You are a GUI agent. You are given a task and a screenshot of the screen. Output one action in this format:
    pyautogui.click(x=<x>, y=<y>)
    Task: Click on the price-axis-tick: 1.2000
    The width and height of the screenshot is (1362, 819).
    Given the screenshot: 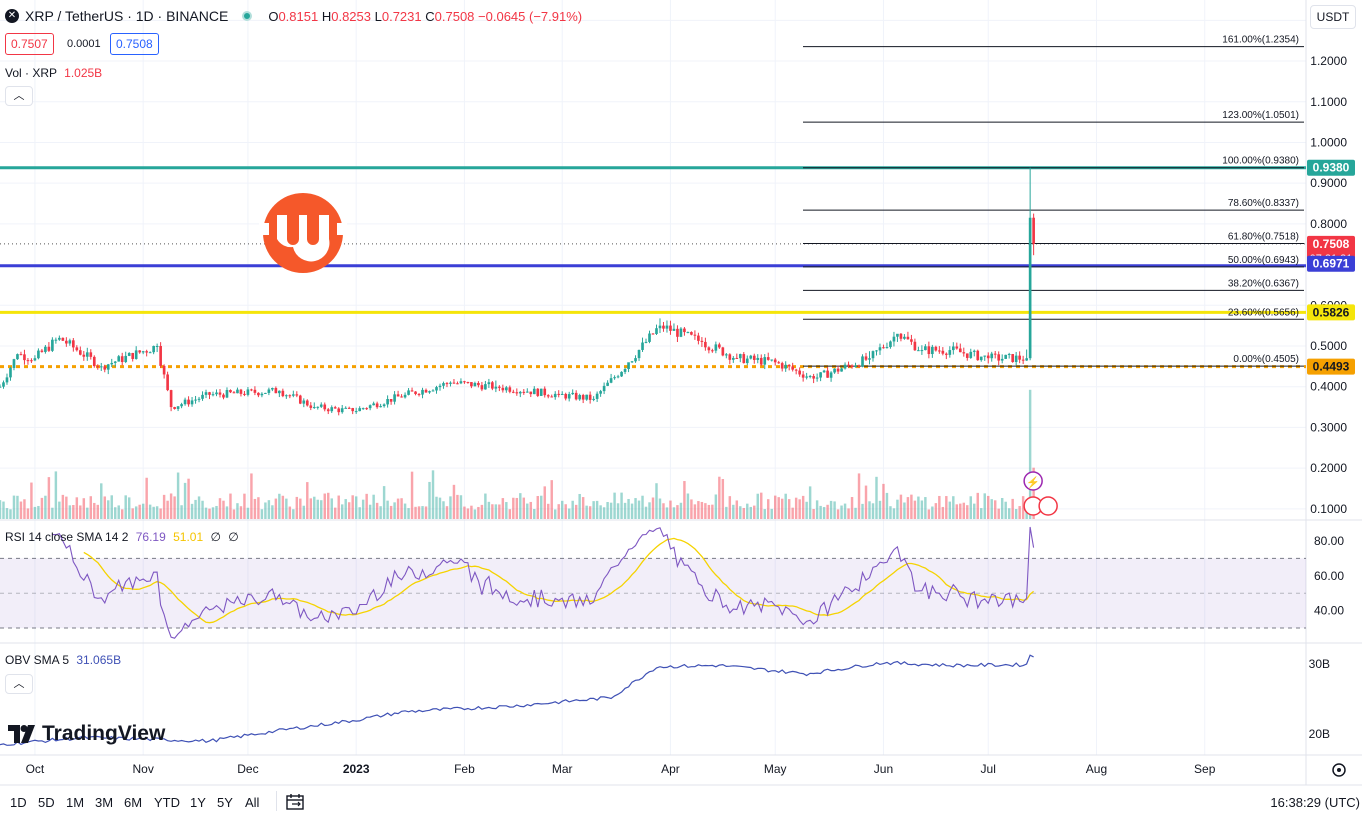 What is the action you would take?
    pyautogui.click(x=1328, y=61)
    